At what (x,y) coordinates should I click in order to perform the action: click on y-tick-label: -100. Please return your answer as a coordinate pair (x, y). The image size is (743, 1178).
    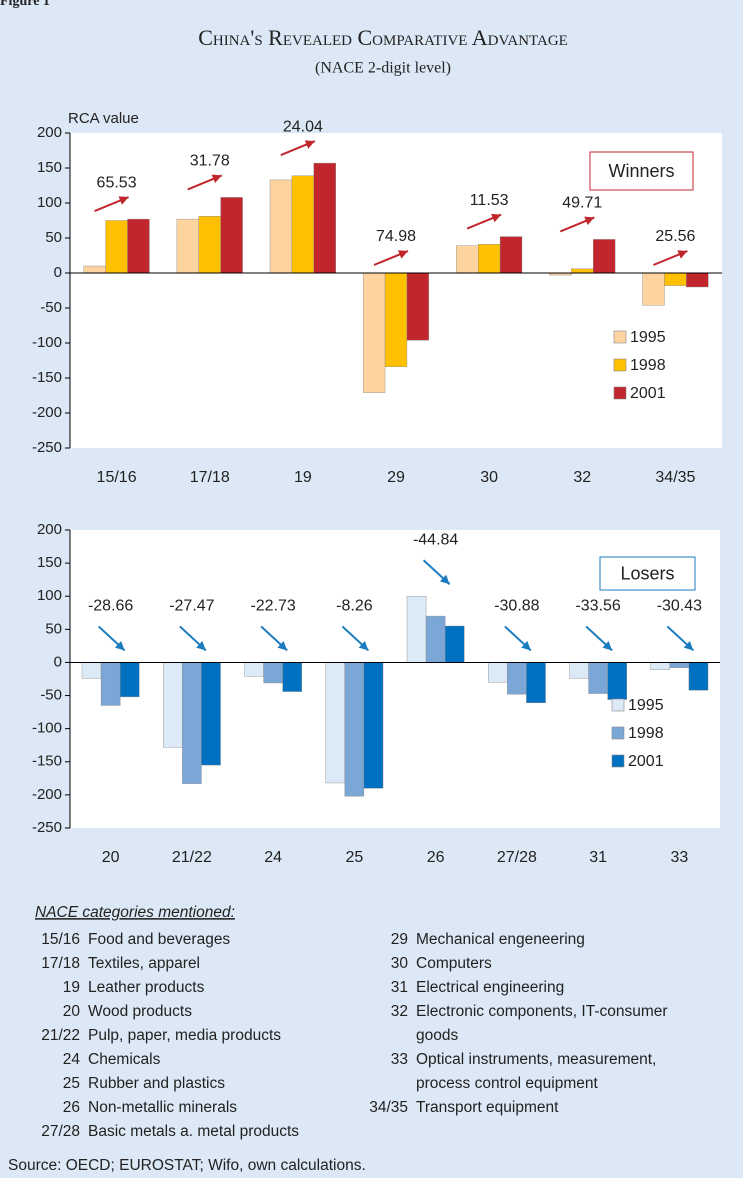
    Looking at the image, I should click on (47, 728).